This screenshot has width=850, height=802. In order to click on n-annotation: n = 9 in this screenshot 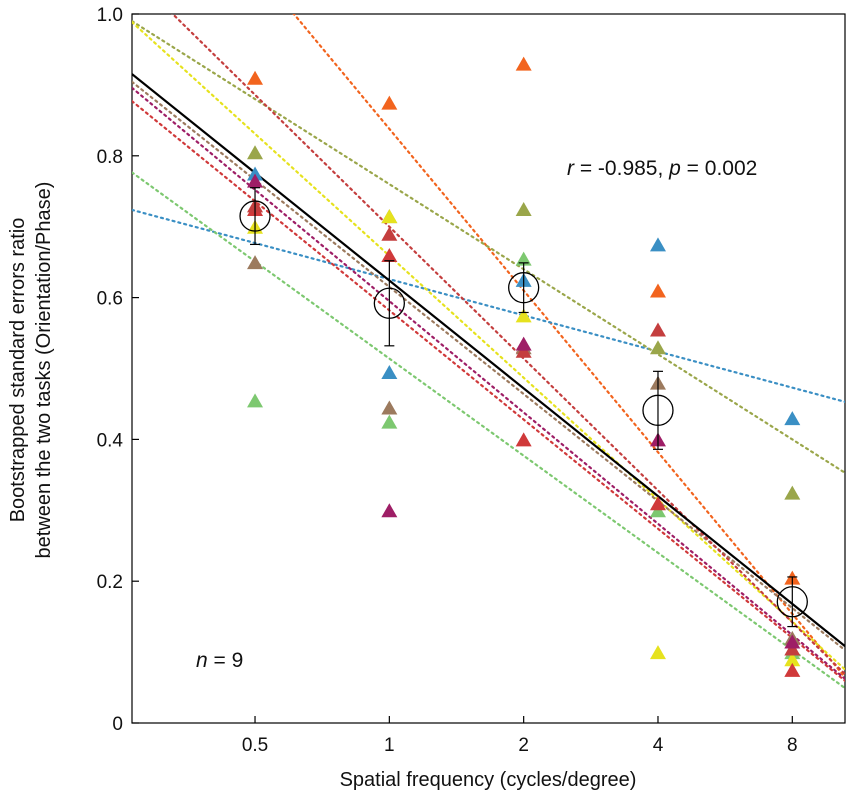, I will do `click(219, 660)`.